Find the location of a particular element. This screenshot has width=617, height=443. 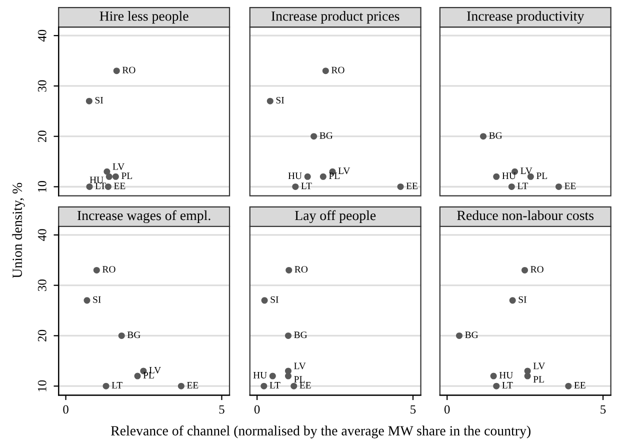

chart-title: Reduce non-labour costs is located at coordinates (525, 215).